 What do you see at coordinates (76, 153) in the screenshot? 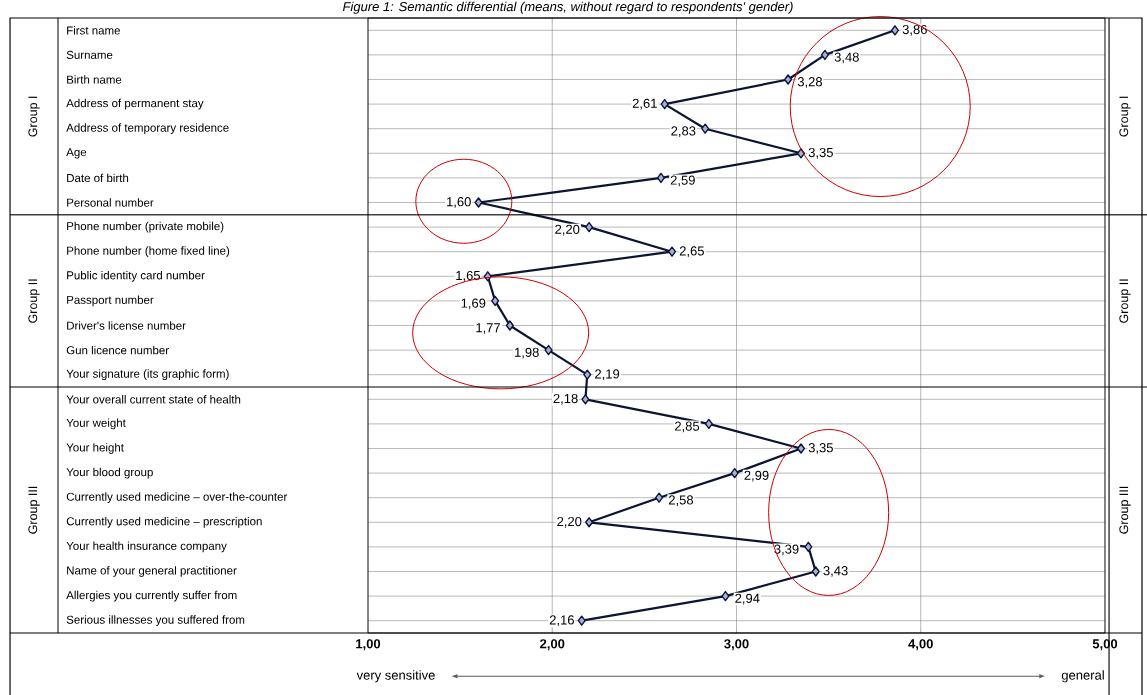
I see `y-tick-label: Age` at bounding box center [76, 153].